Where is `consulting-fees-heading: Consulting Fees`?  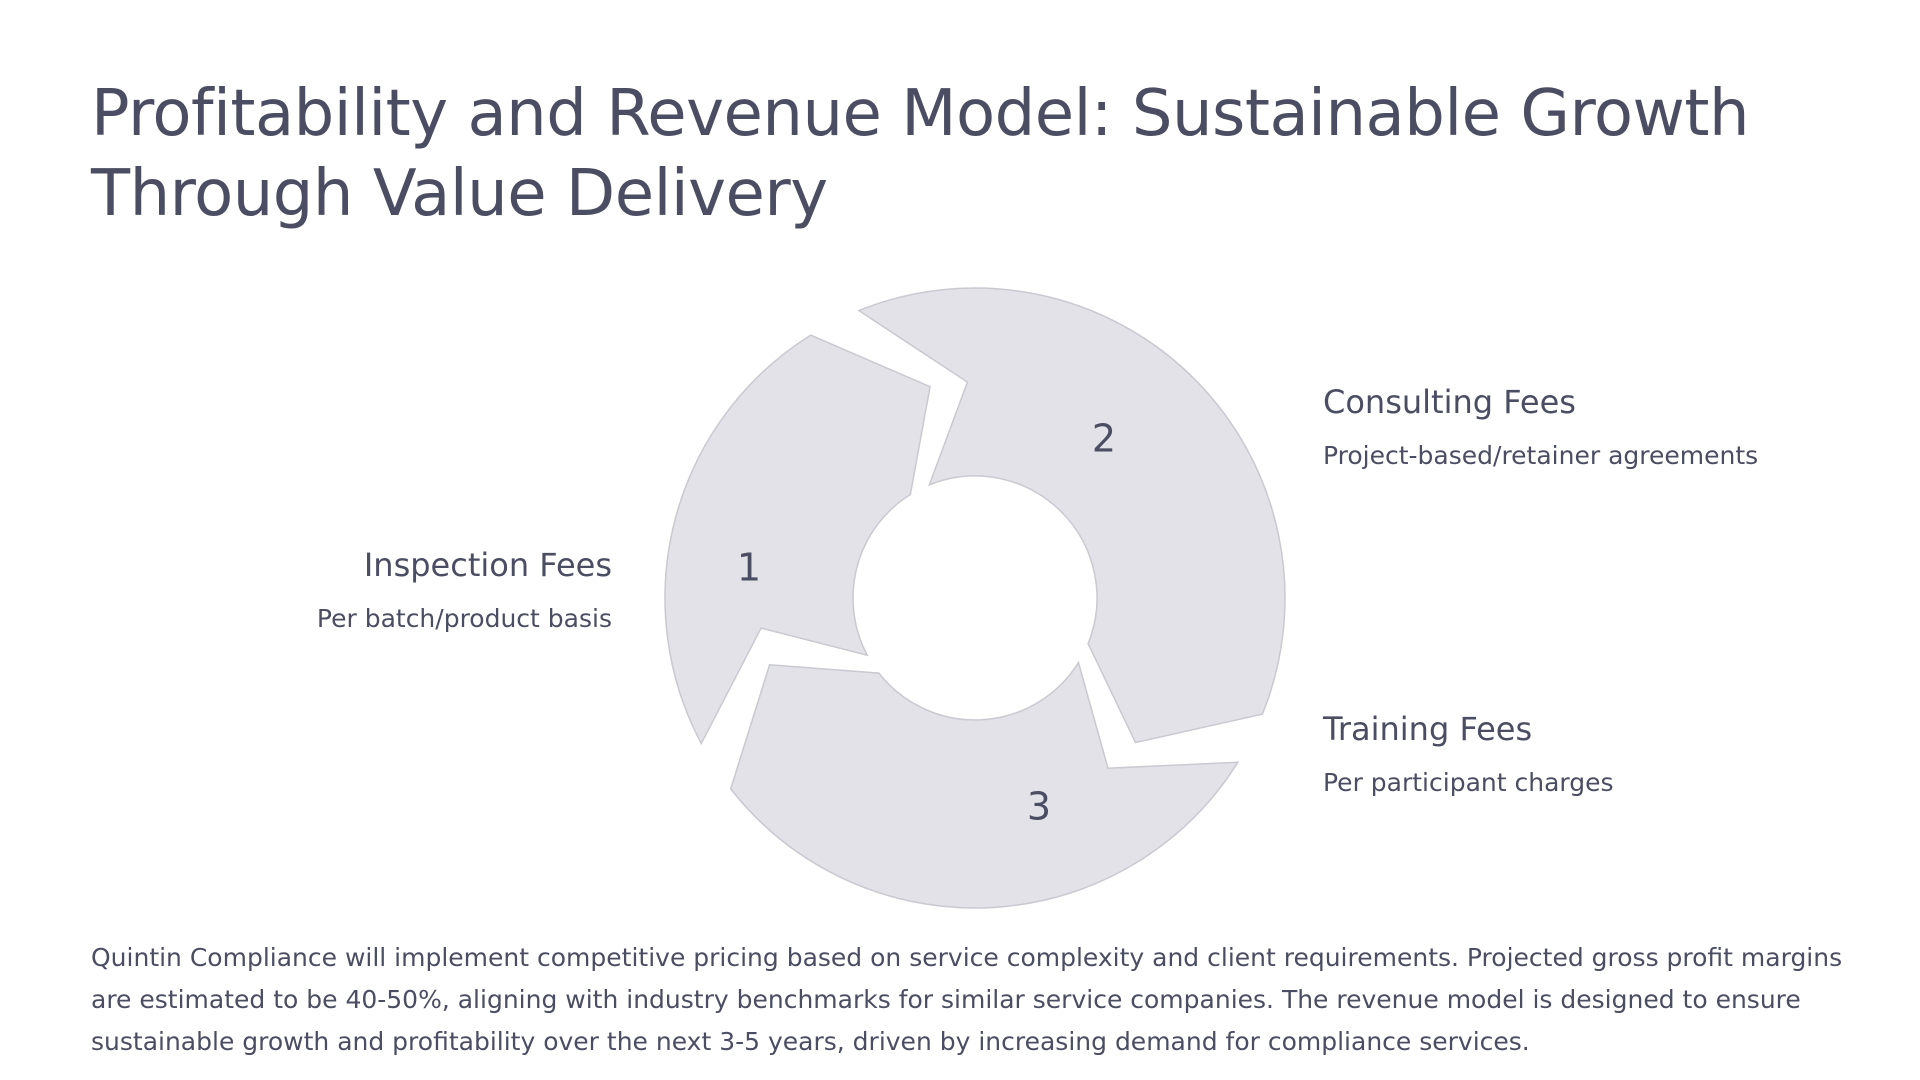 consulting-fees-heading: Consulting Fees is located at coordinates (1449, 402).